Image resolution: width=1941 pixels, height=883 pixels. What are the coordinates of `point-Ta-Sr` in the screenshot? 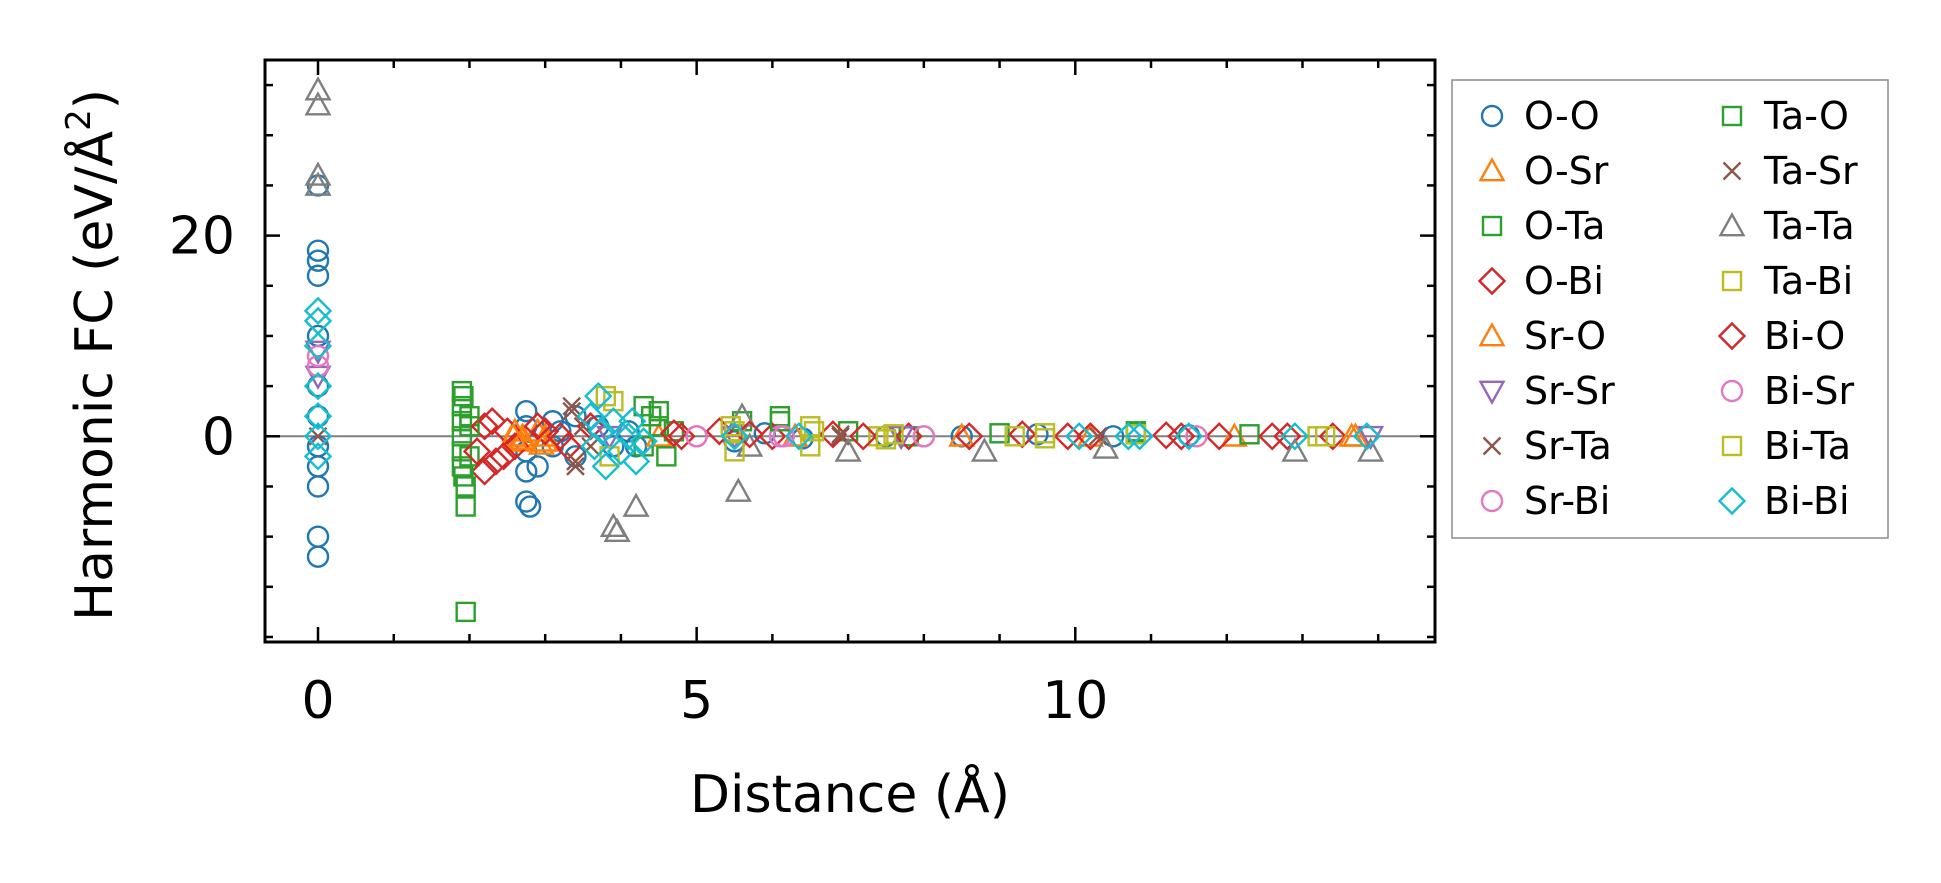 It's located at (575, 461).